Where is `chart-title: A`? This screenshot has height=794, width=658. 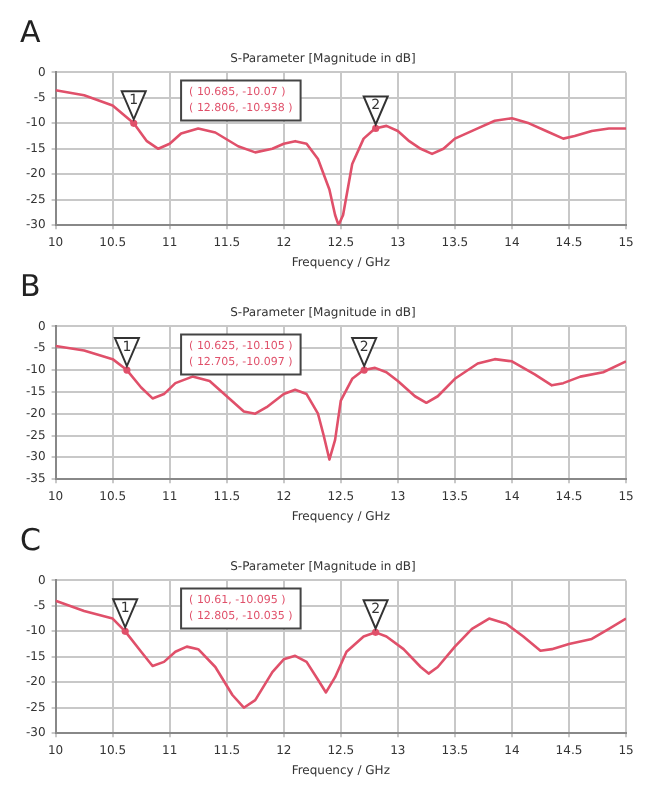 chart-title: A is located at coordinates (31, 31).